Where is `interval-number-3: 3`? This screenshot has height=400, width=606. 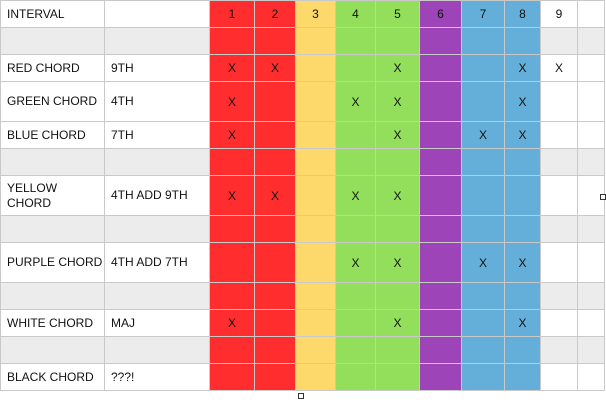 interval-number-3: 3 is located at coordinates (315, 14).